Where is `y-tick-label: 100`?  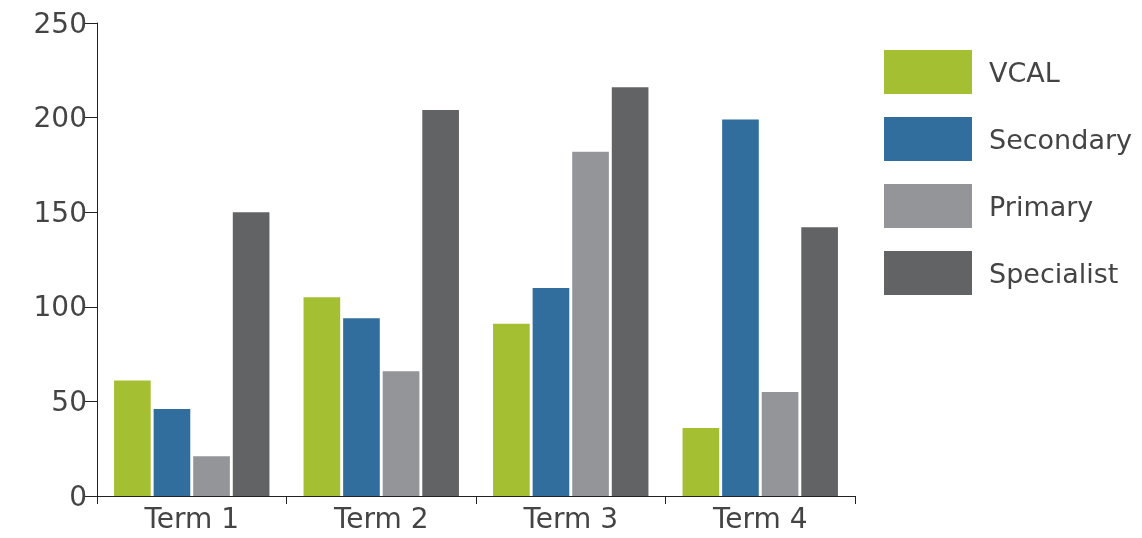
y-tick-label: 100 is located at coordinates (60, 307).